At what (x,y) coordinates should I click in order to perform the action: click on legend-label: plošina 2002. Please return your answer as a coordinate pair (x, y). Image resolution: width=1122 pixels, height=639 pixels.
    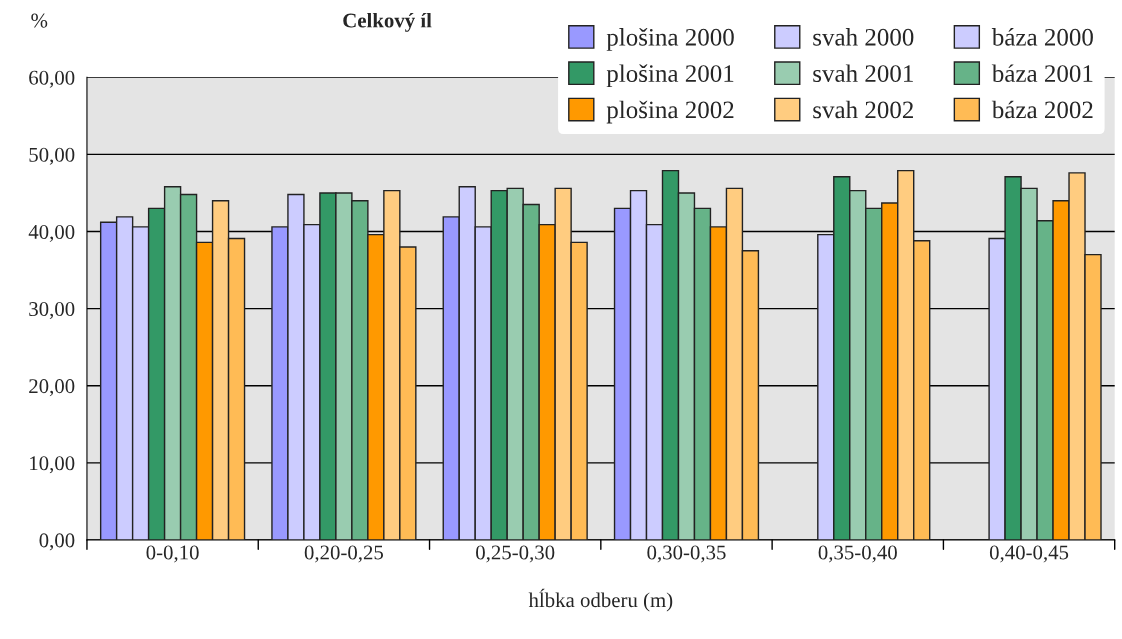
    Looking at the image, I should click on (670, 112).